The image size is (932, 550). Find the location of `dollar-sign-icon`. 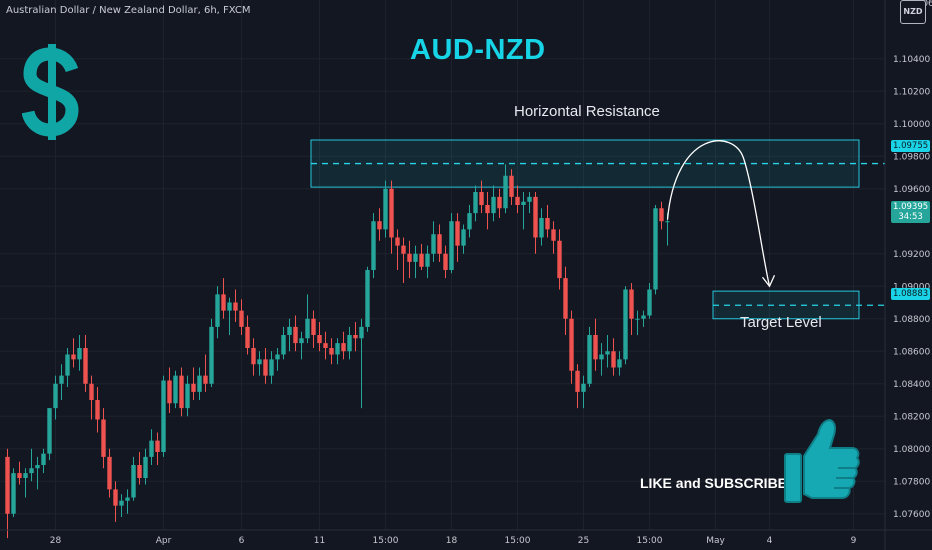

dollar-sign-icon is located at coordinates (50, 92).